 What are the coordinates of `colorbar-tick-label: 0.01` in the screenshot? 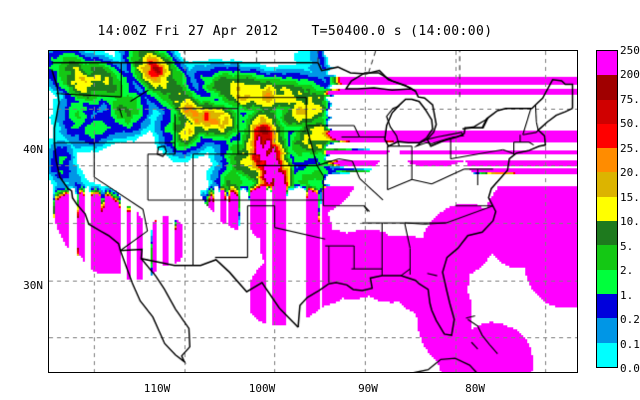 It's located at (630, 368).